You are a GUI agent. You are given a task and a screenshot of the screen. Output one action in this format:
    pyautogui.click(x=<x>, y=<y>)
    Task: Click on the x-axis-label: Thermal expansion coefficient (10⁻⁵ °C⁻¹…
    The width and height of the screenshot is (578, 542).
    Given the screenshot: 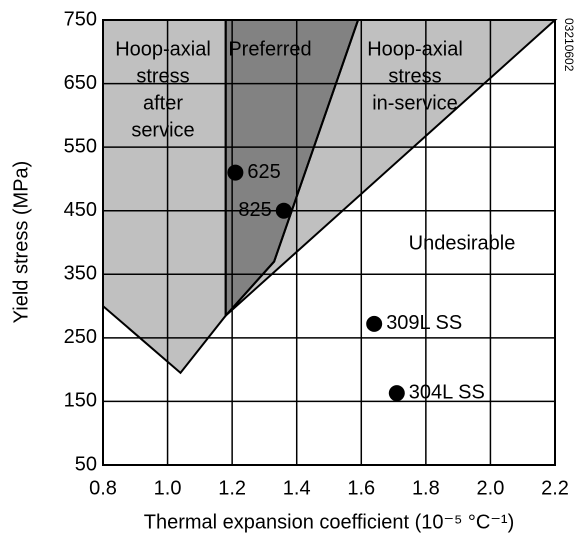 What is the action you would take?
    pyautogui.click(x=329, y=522)
    